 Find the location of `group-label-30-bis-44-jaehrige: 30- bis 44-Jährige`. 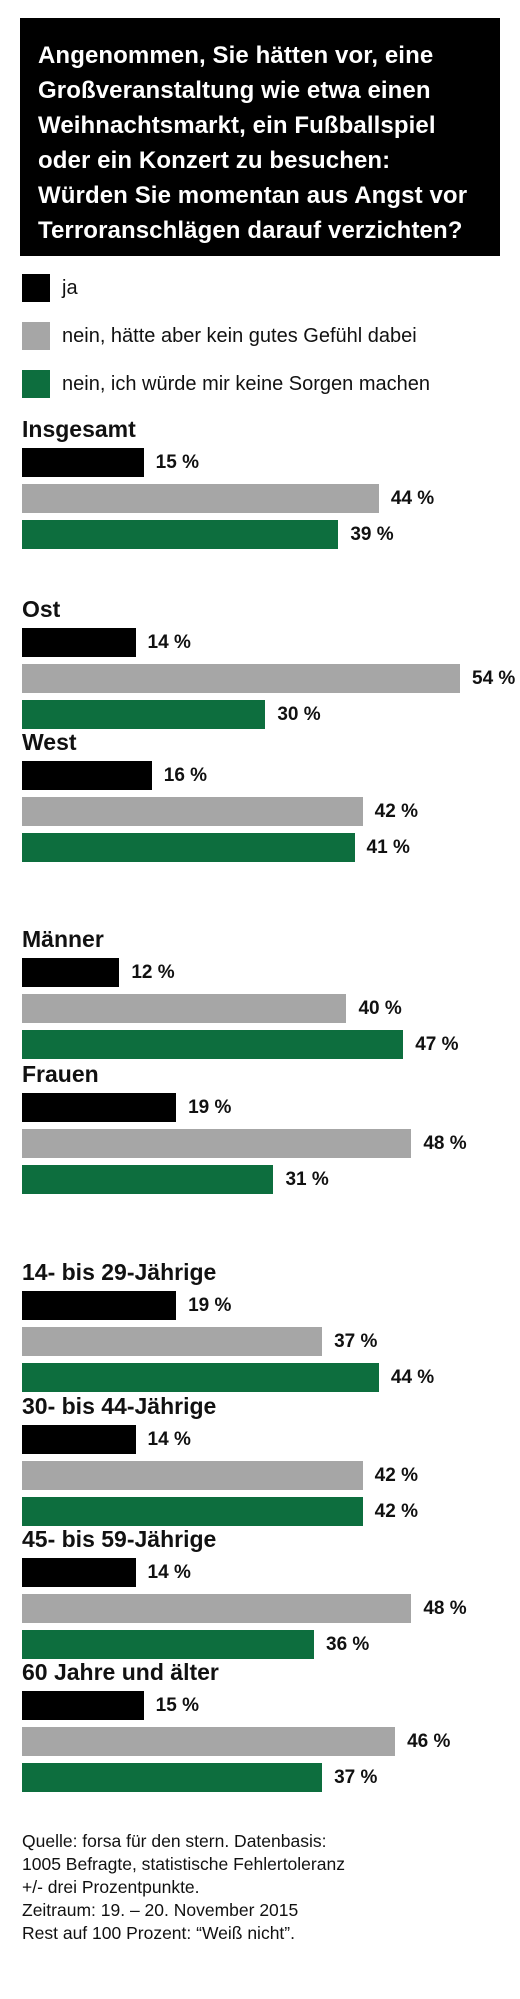

group-label-30-bis-44-jaehrige: 30- bis 44-Jährige is located at coordinates (119, 1406).